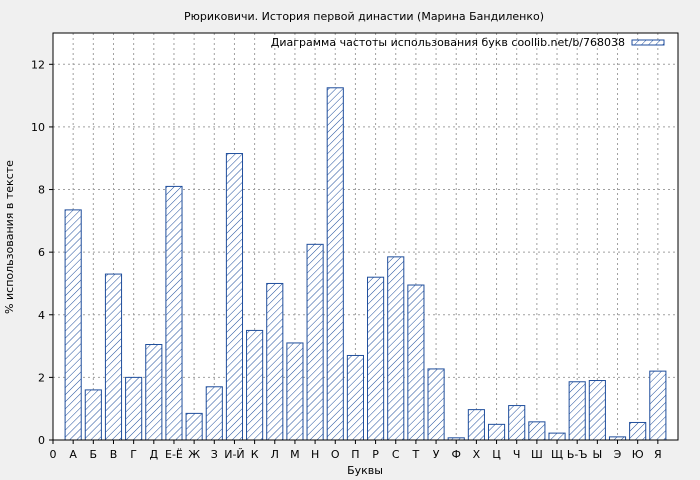  Describe the element at coordinates (537, 431) in the screenshot. I see `bar-Ш` at that location.